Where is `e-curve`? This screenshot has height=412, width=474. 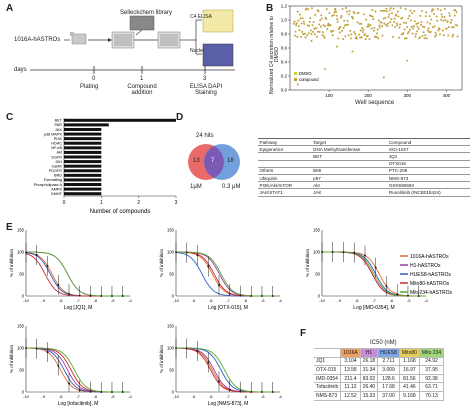 e-curve is located at coordinates (227, 370).